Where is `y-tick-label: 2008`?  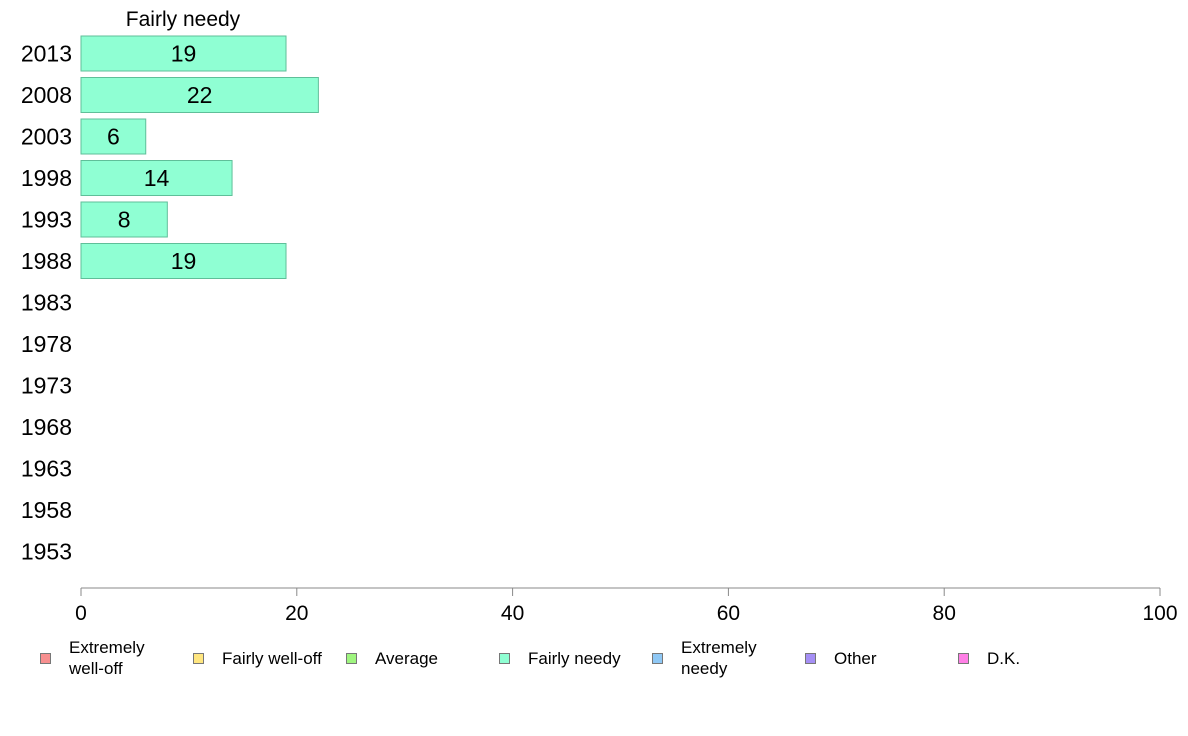 y-tick-label: 2008 is located at coordinates (46, 95).